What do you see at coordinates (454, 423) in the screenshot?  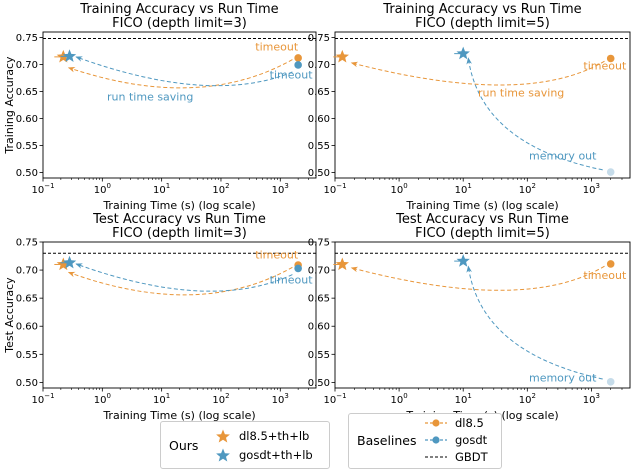 I see `legend-baselines-item-dl85: dl8.5` at bounding box center [454, 423].